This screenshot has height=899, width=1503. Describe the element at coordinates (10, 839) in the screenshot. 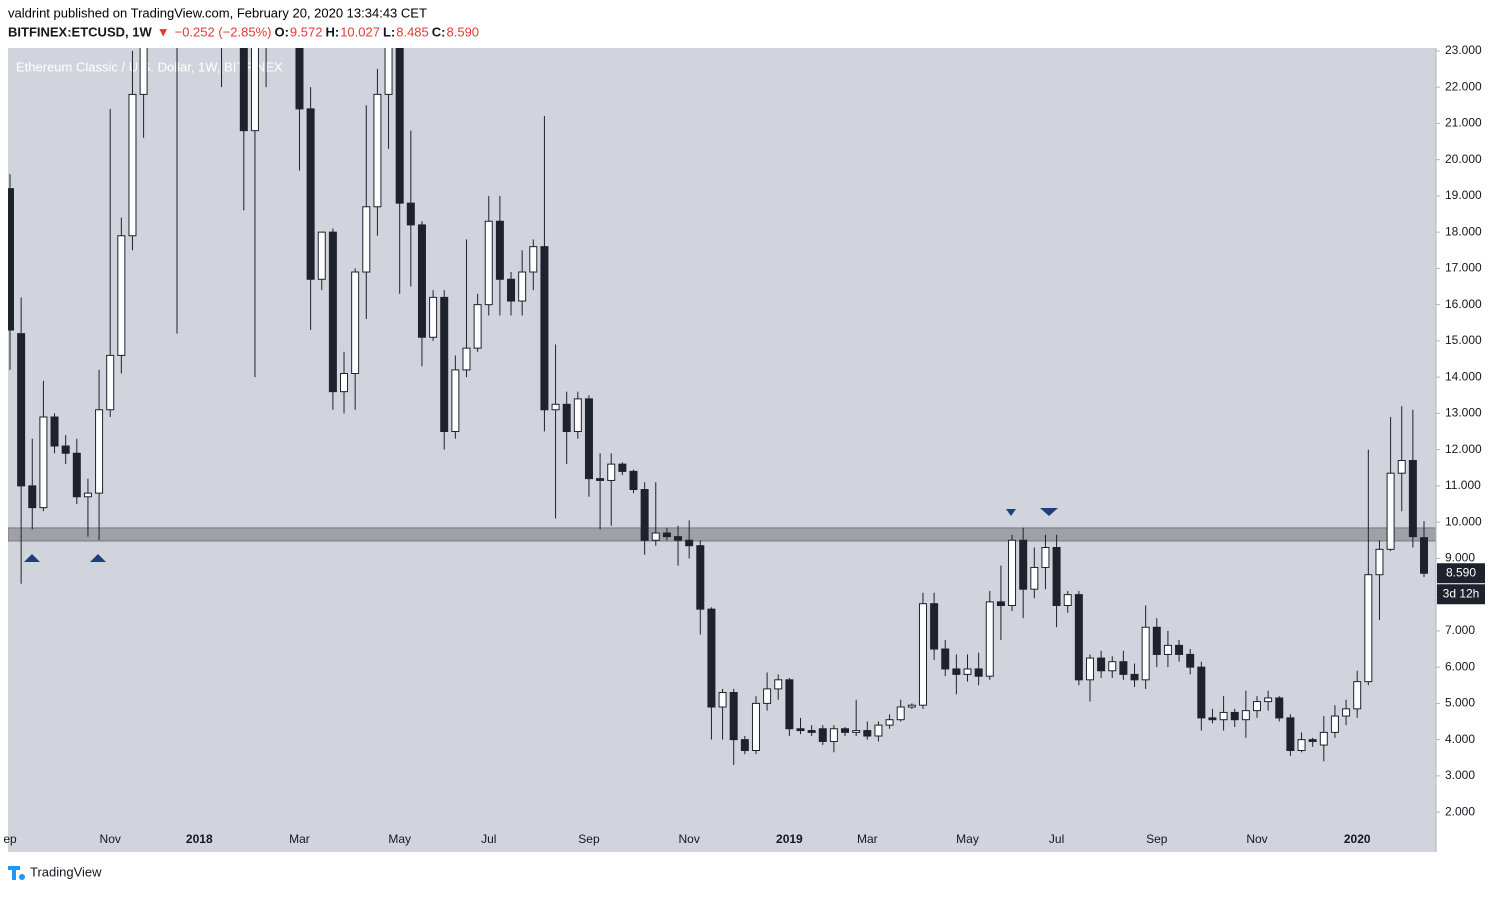

I see `x-tick-label: ep` at that location.